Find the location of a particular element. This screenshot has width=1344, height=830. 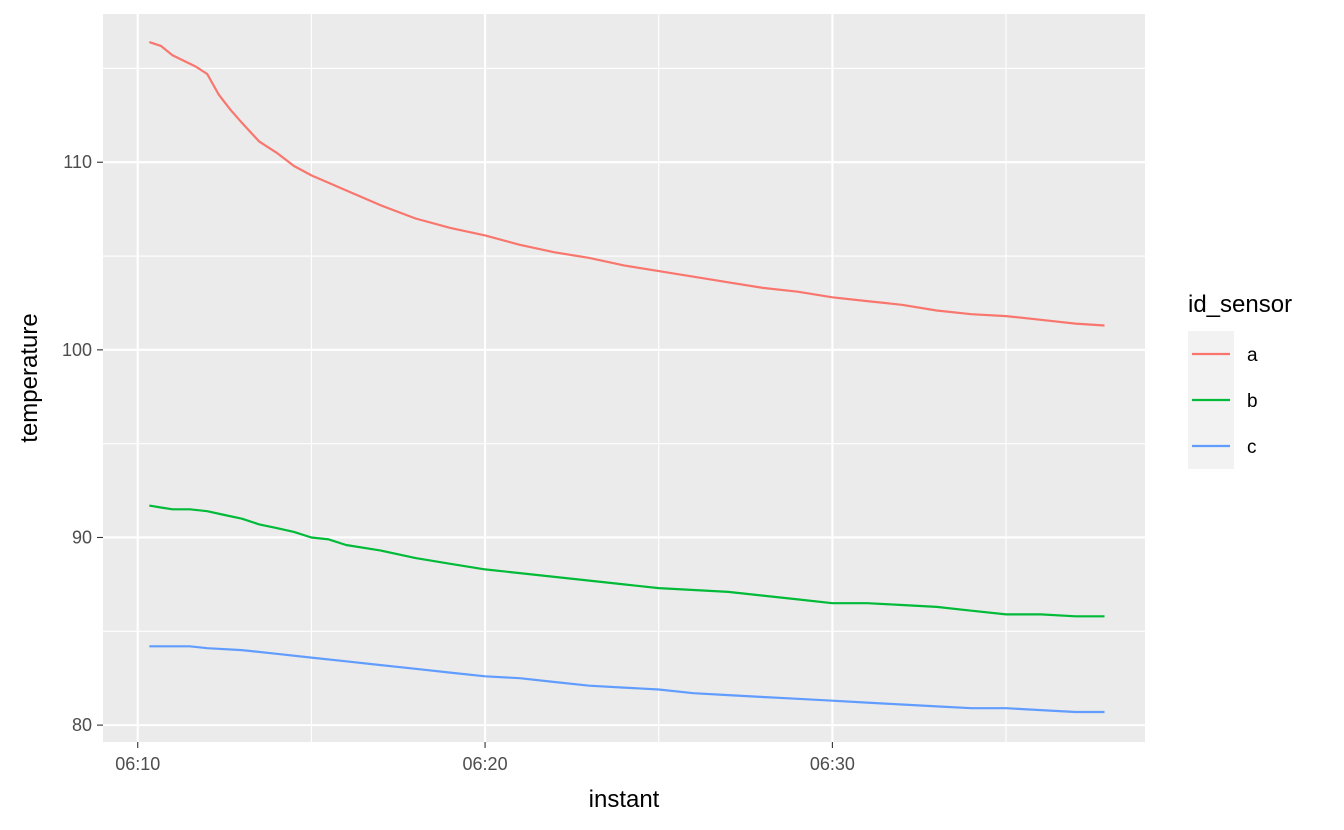

series-line-b is located at coordinates (627, 561).